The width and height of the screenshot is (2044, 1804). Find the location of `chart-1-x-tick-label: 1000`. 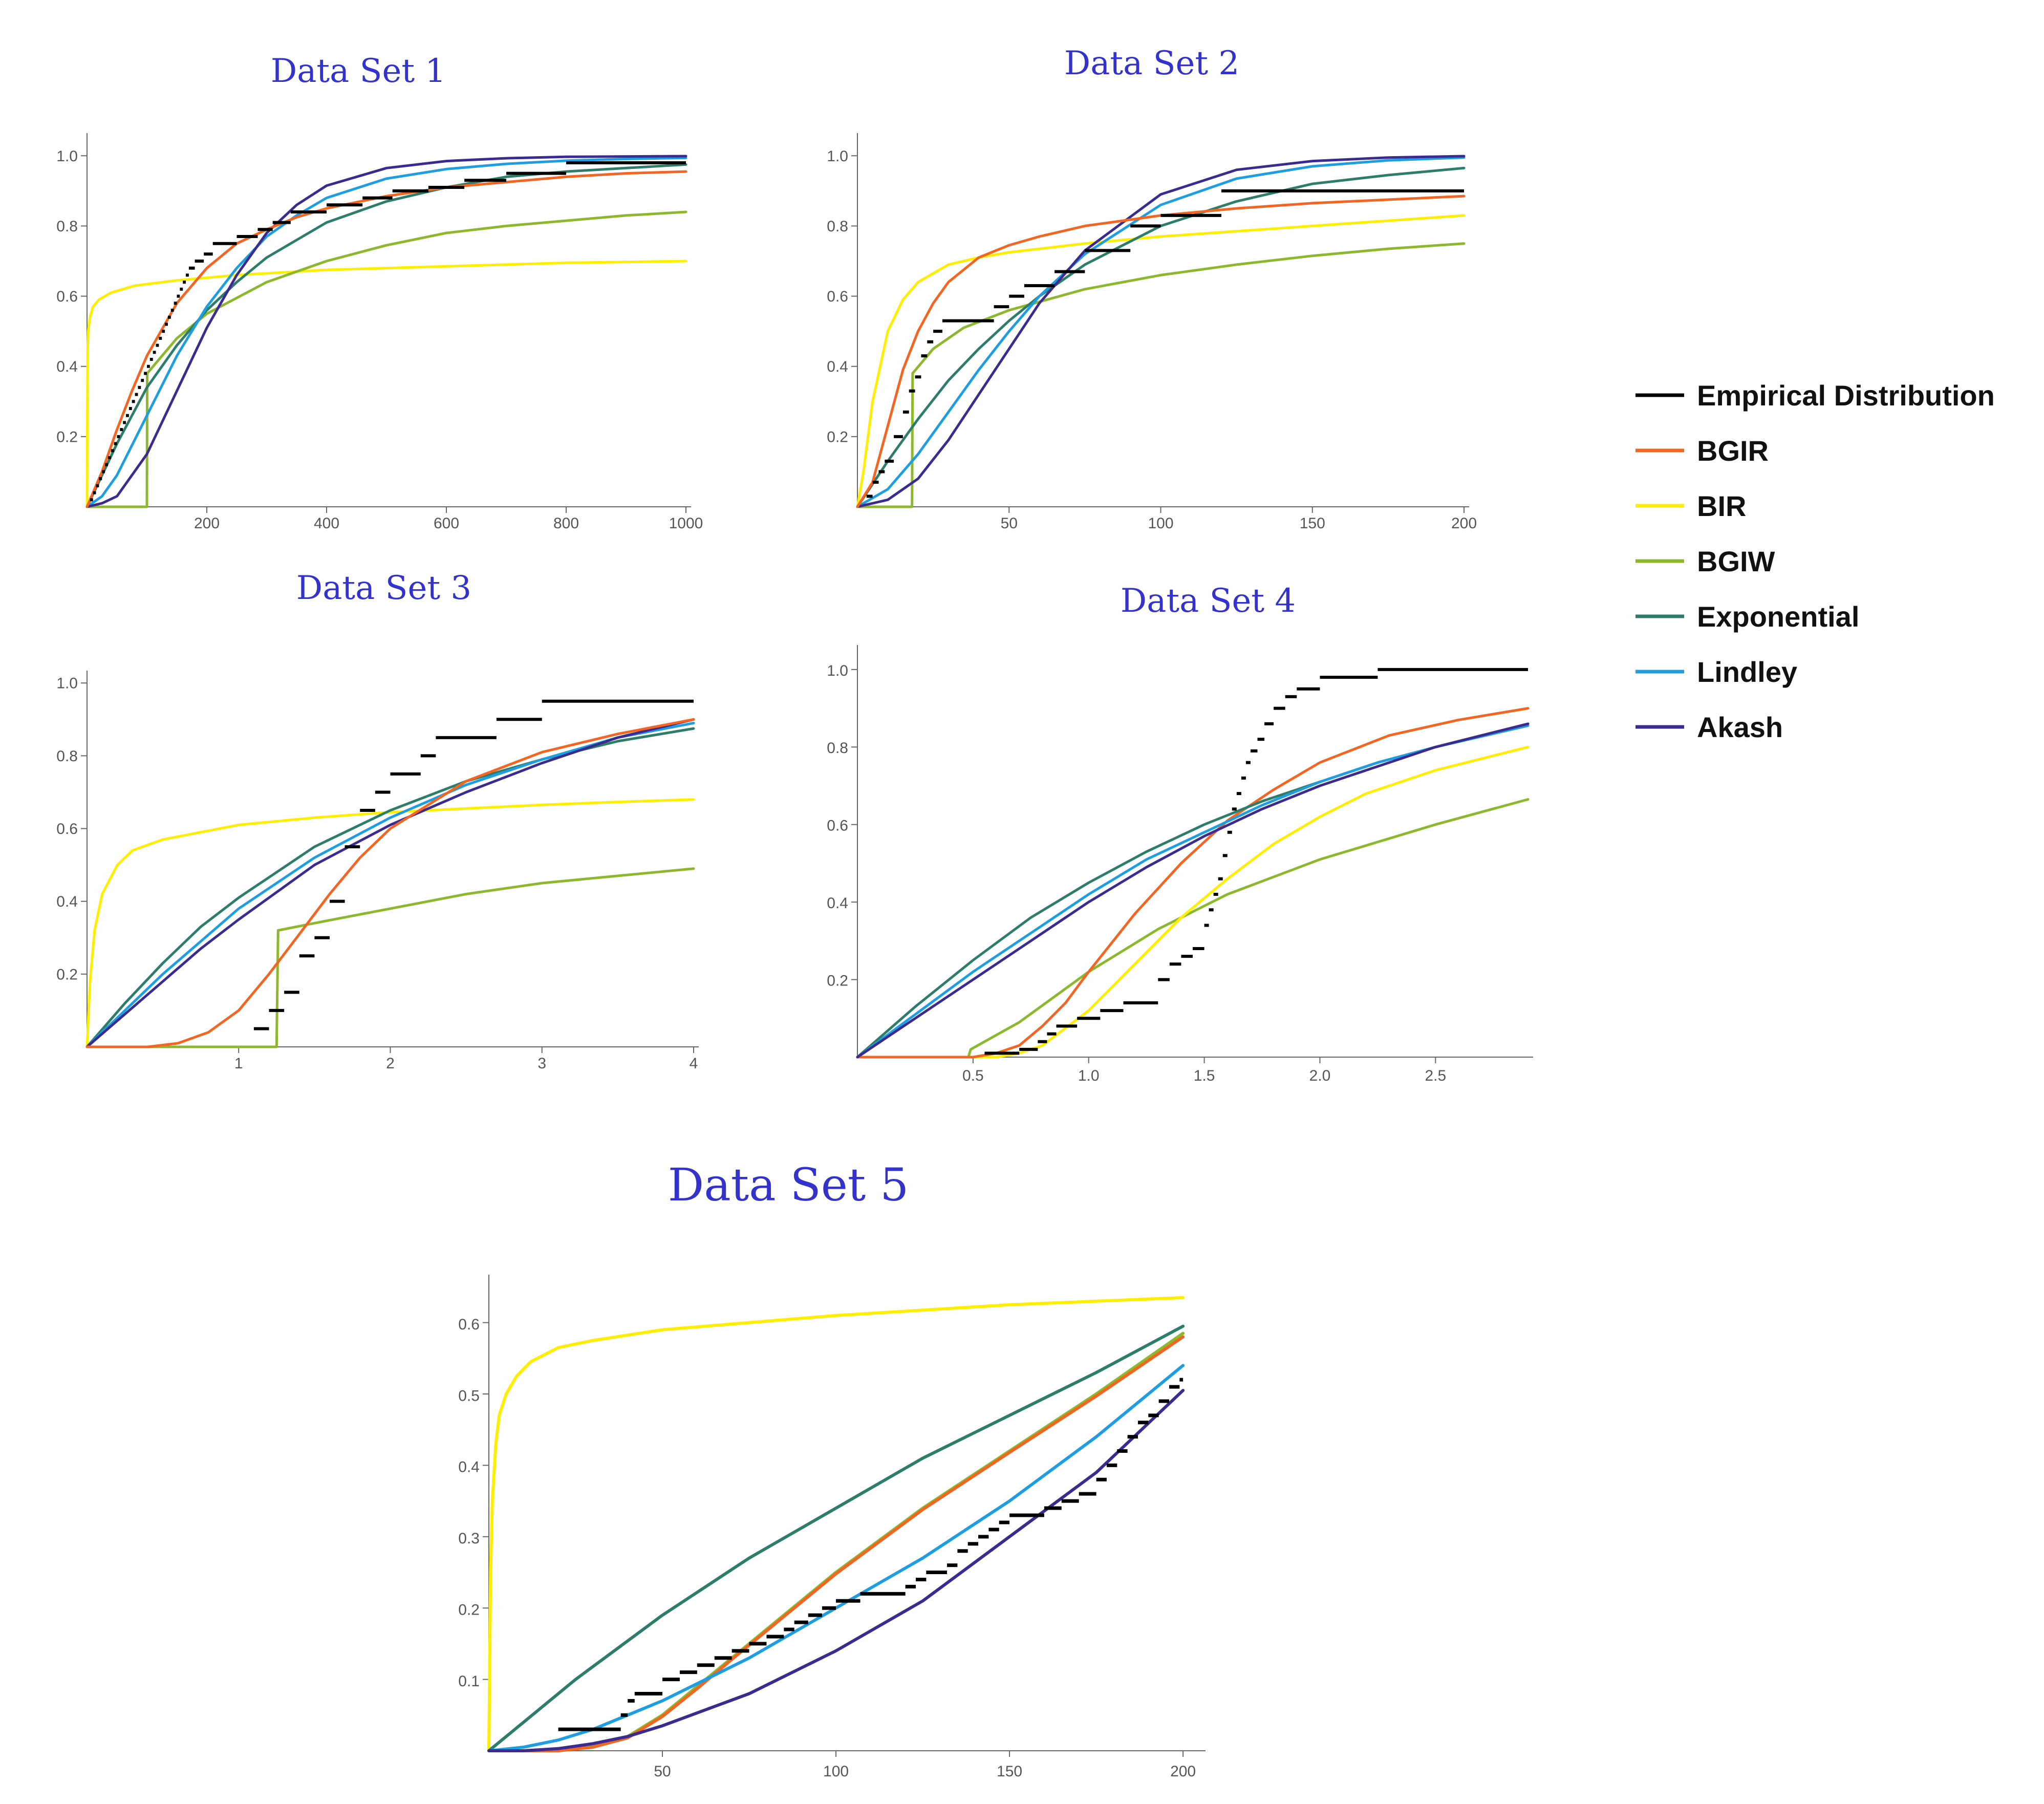

chart-1-x-tick-label: 1000 is located at coordinates (686, 523).